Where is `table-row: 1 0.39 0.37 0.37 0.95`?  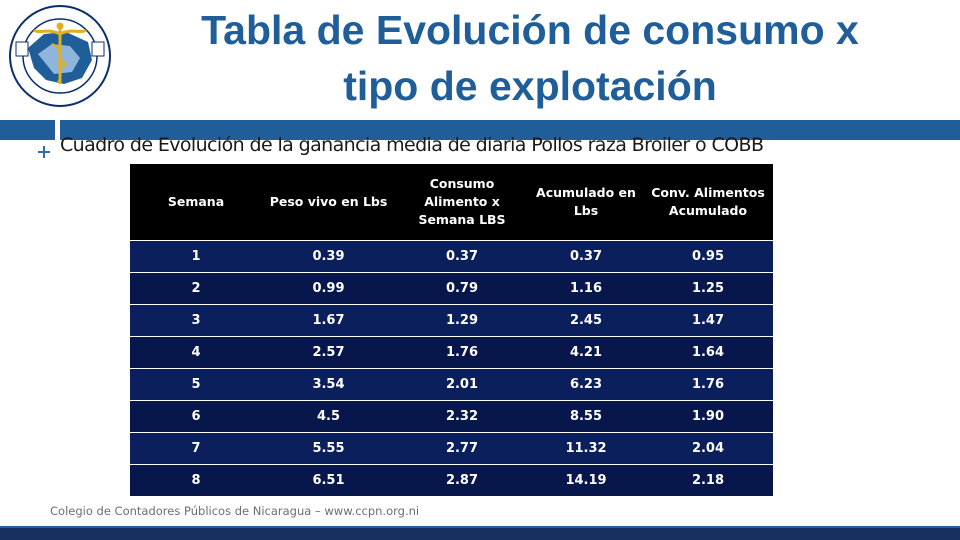
table-row: 1 0.39 0.37 0.37 0.95 is located at coordinates (451, 255).